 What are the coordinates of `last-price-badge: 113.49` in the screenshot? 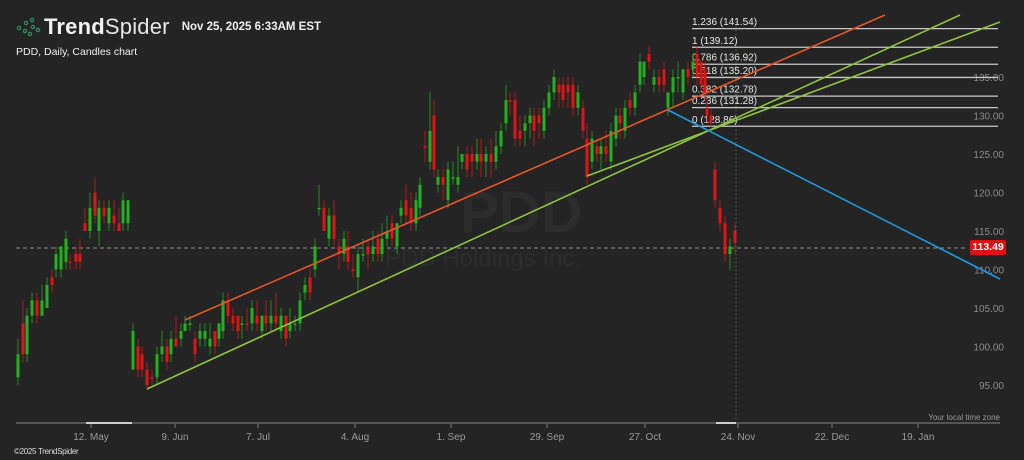 It's located at (988, 247).